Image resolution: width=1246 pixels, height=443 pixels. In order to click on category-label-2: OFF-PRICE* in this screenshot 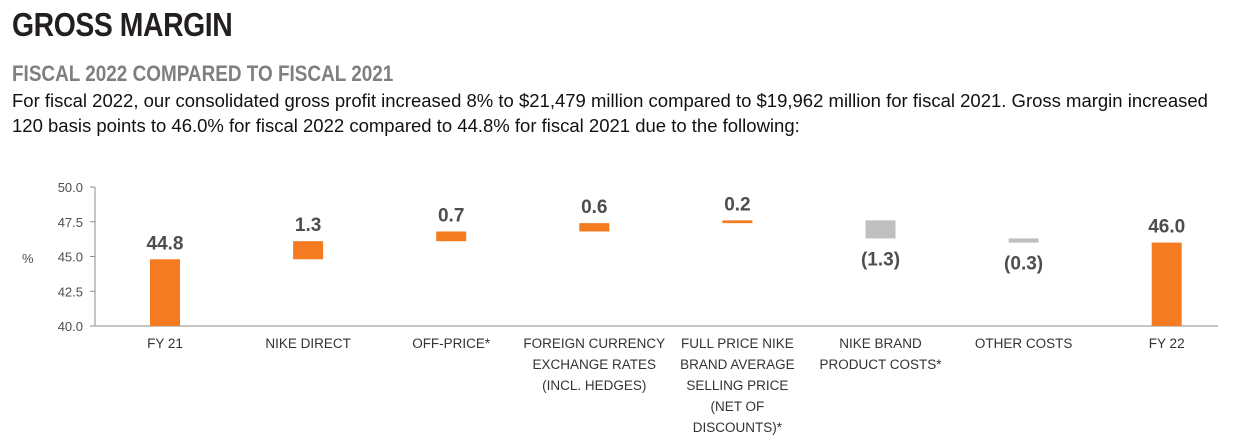, I will do `click(451, 343)`.